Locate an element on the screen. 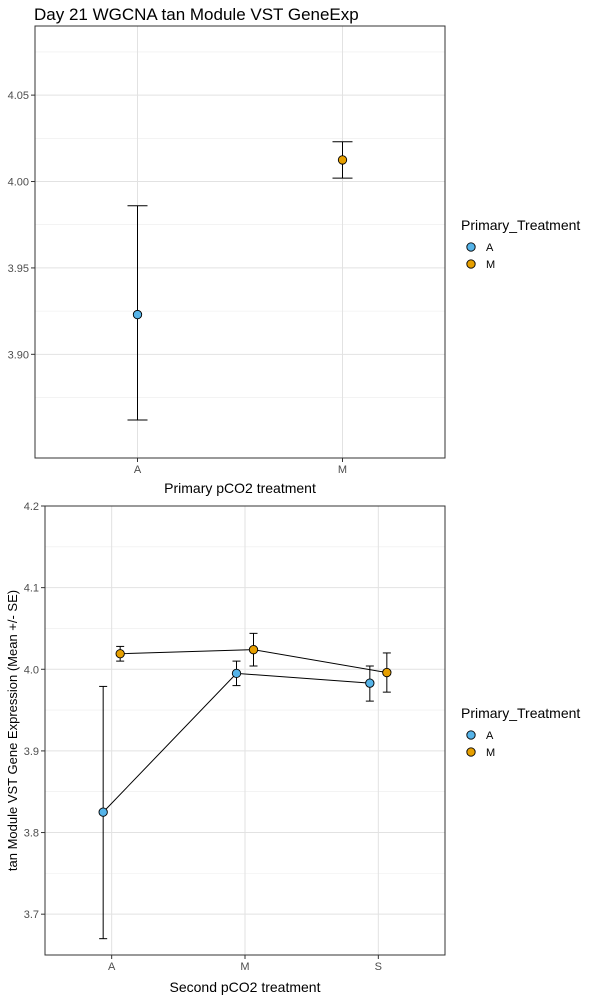  chart2-point-M-A is located at coordinates (120, 654).